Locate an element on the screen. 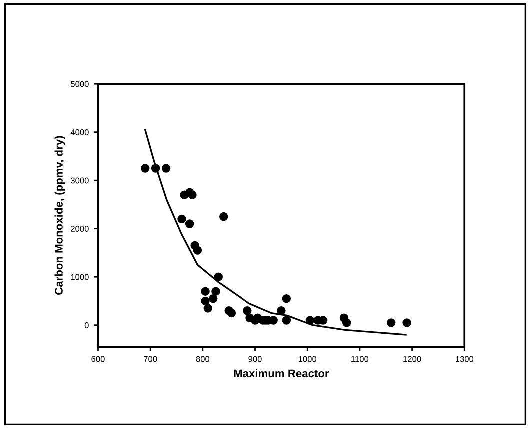  x-tick-label: 900 is located at coordinates (255, 359).